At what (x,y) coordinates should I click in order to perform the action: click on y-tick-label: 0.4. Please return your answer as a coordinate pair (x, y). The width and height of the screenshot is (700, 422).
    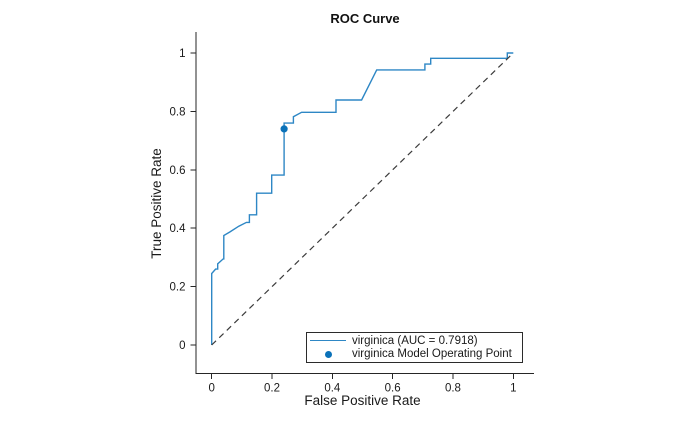
    Looking at the image, I should click on (178, 229).